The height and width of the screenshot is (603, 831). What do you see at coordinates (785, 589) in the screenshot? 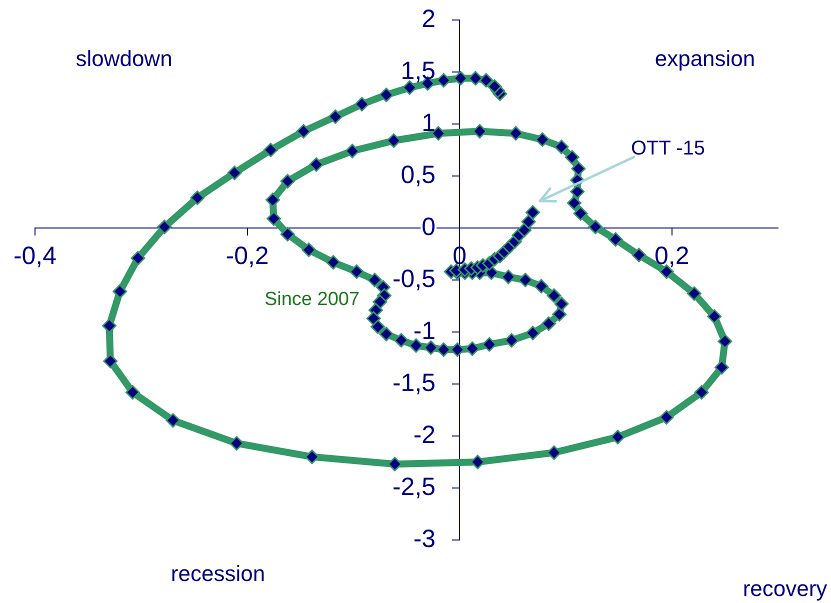
I see `text: recovery` at bounding box center [785, 589].